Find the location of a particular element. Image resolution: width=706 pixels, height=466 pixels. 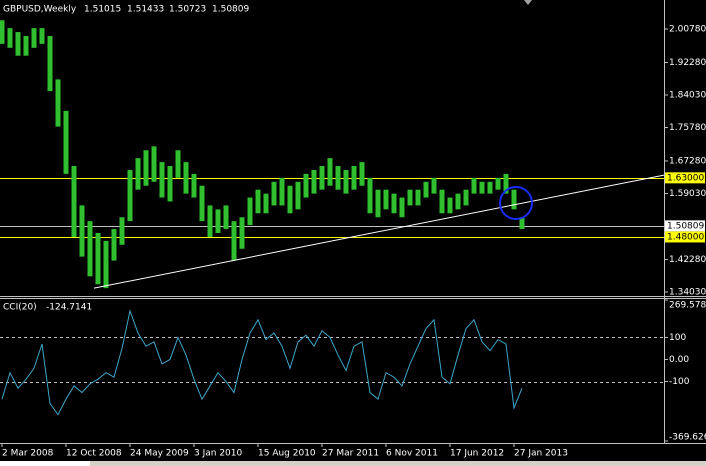

high-value: 1.51433 is located at coordinates (145, 10).